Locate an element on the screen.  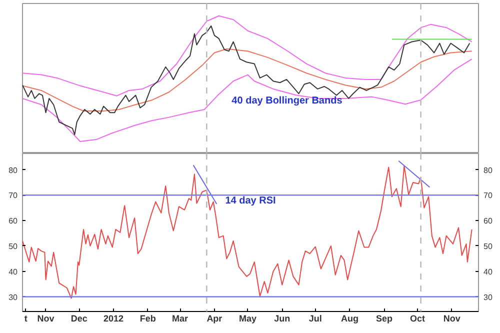
y2-tick-label: 50 is located at coordinates (488, 246).